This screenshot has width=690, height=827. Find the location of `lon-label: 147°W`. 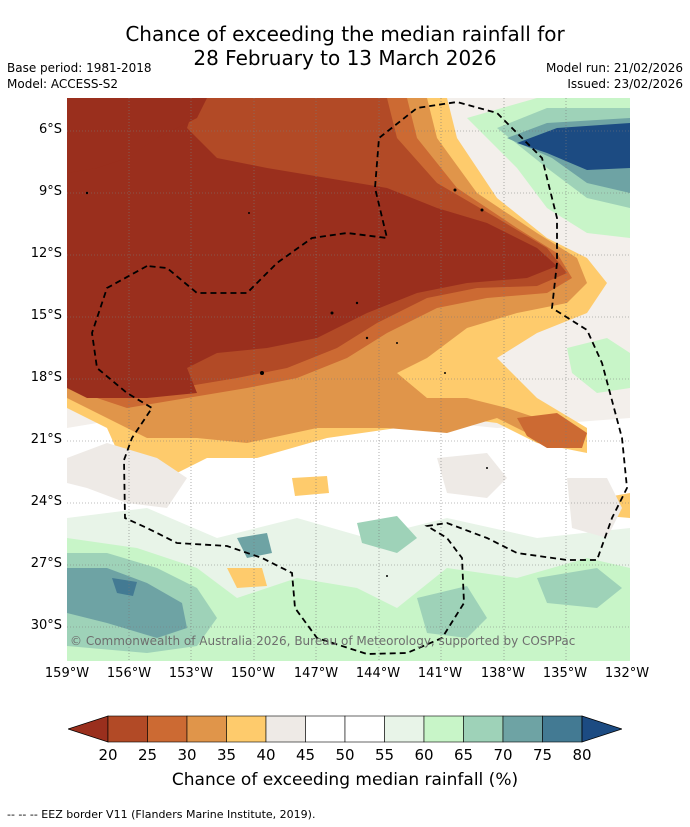

lon-label: 147°W is located at coordinates (316, 673).